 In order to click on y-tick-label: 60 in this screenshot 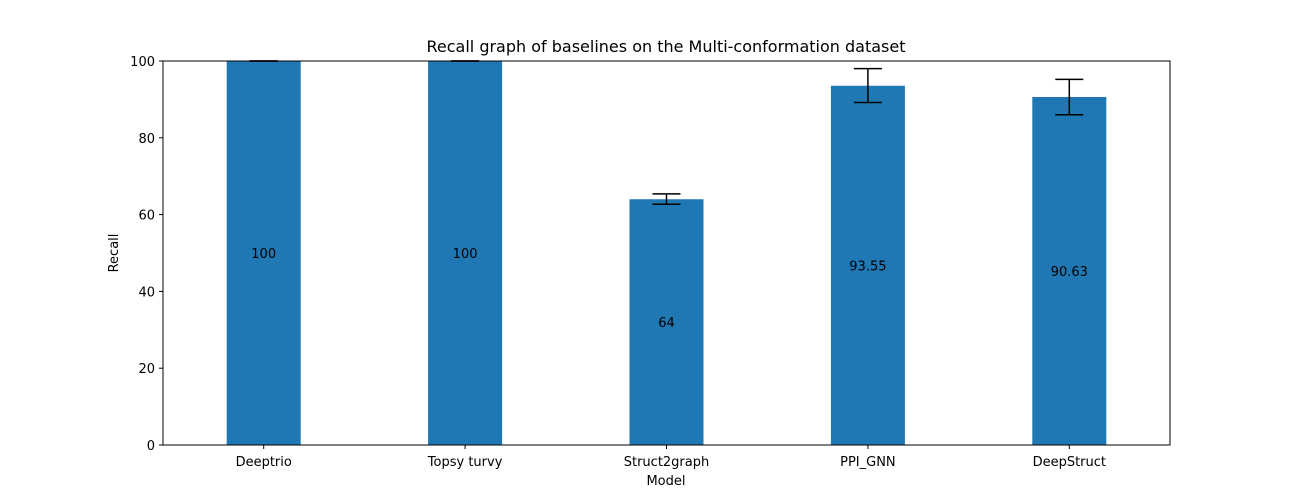, I will do `click(146, 216)`.